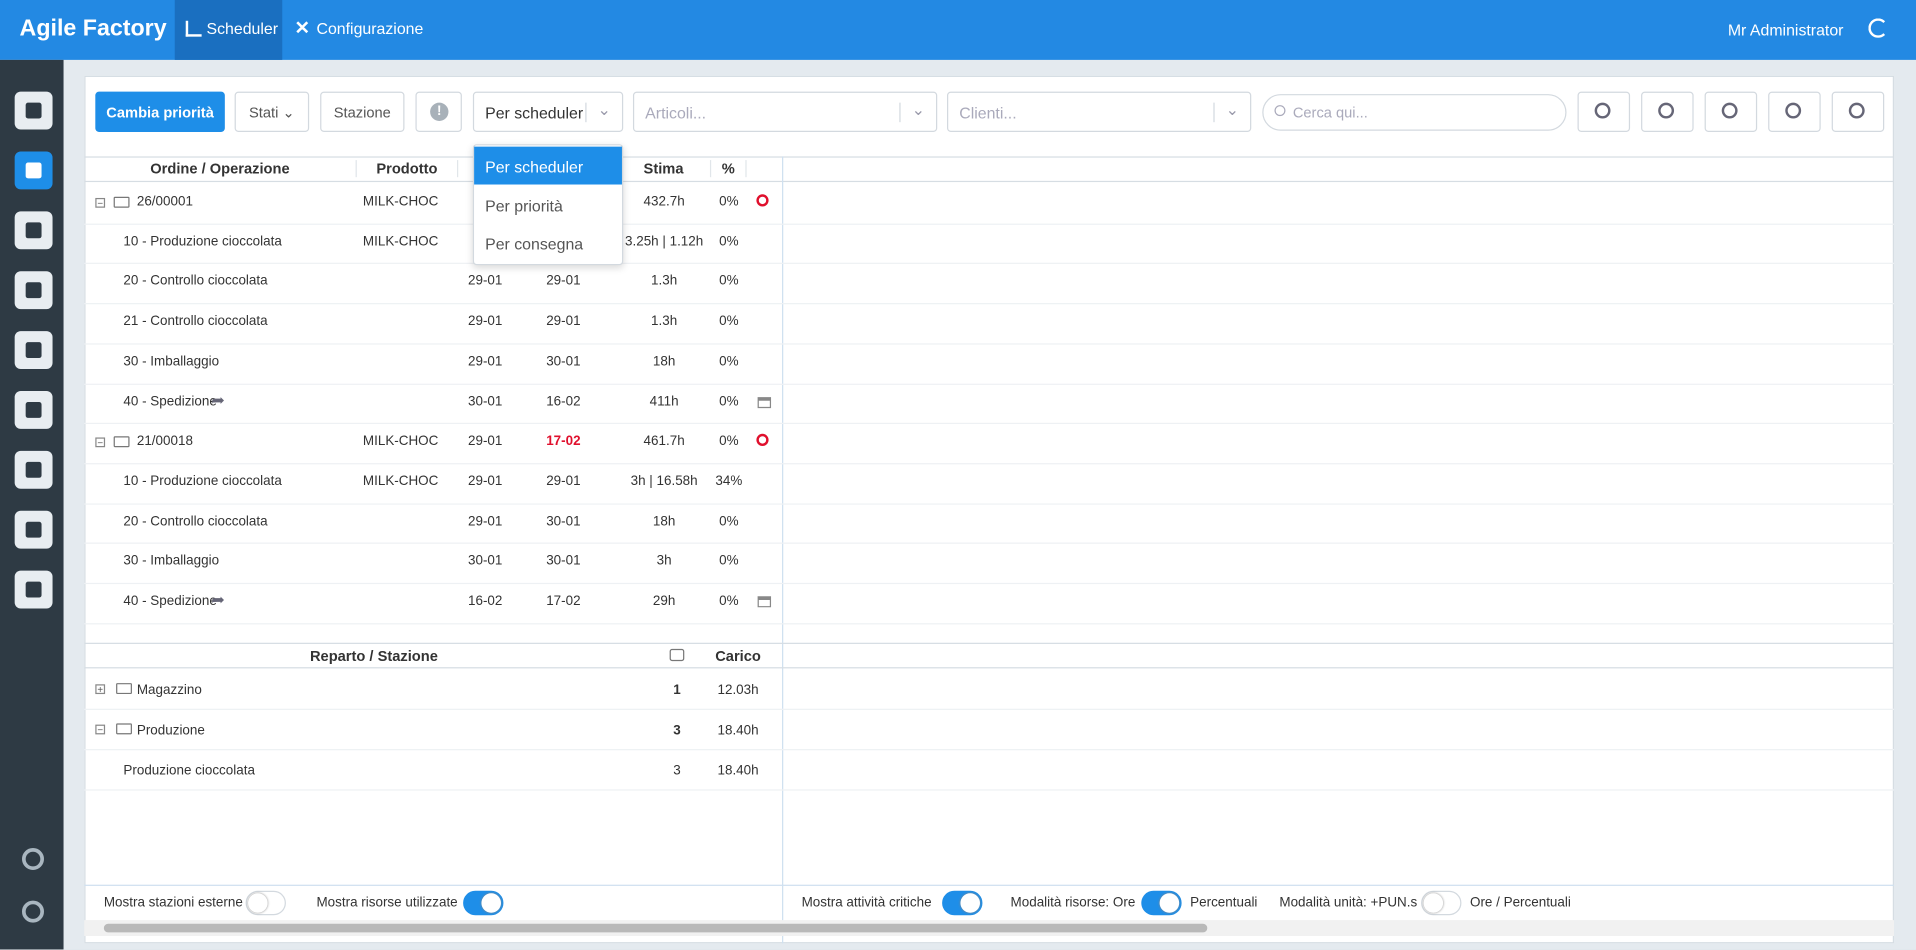 This screenshot has height=950, width=1916. What do you see at coordinates (534, 113) in the screenshot?
I see `select-text: Per scheduler` at bounding box center [534, 113].